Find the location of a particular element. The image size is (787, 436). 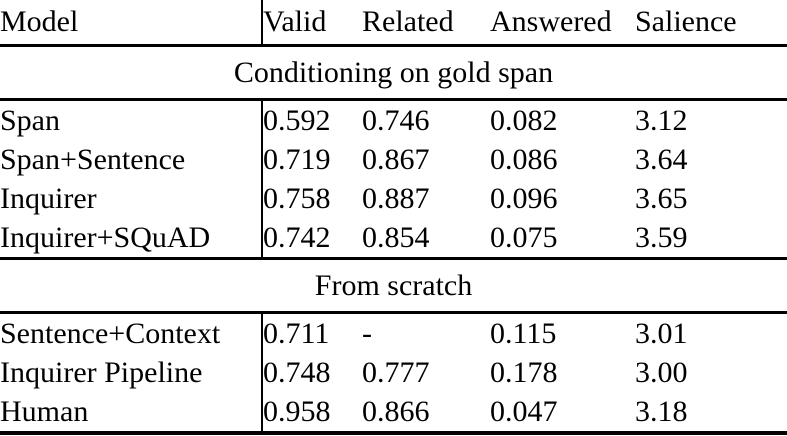

table-row-inquirer-squad: Inquirer+SQuAD 0.742 0.854 0.075 3.59 is located at coordinates (393, 239).